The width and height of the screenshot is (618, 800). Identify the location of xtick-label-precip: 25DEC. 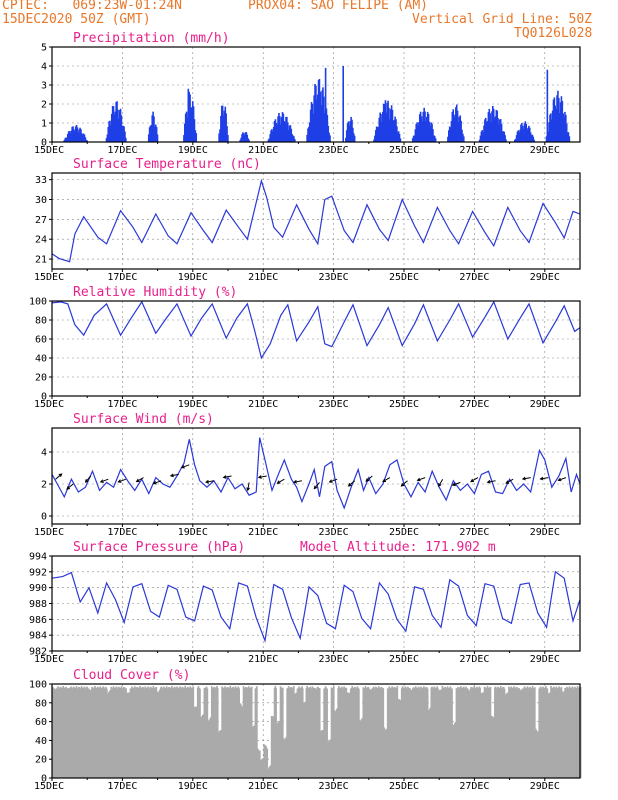
(404, 150).